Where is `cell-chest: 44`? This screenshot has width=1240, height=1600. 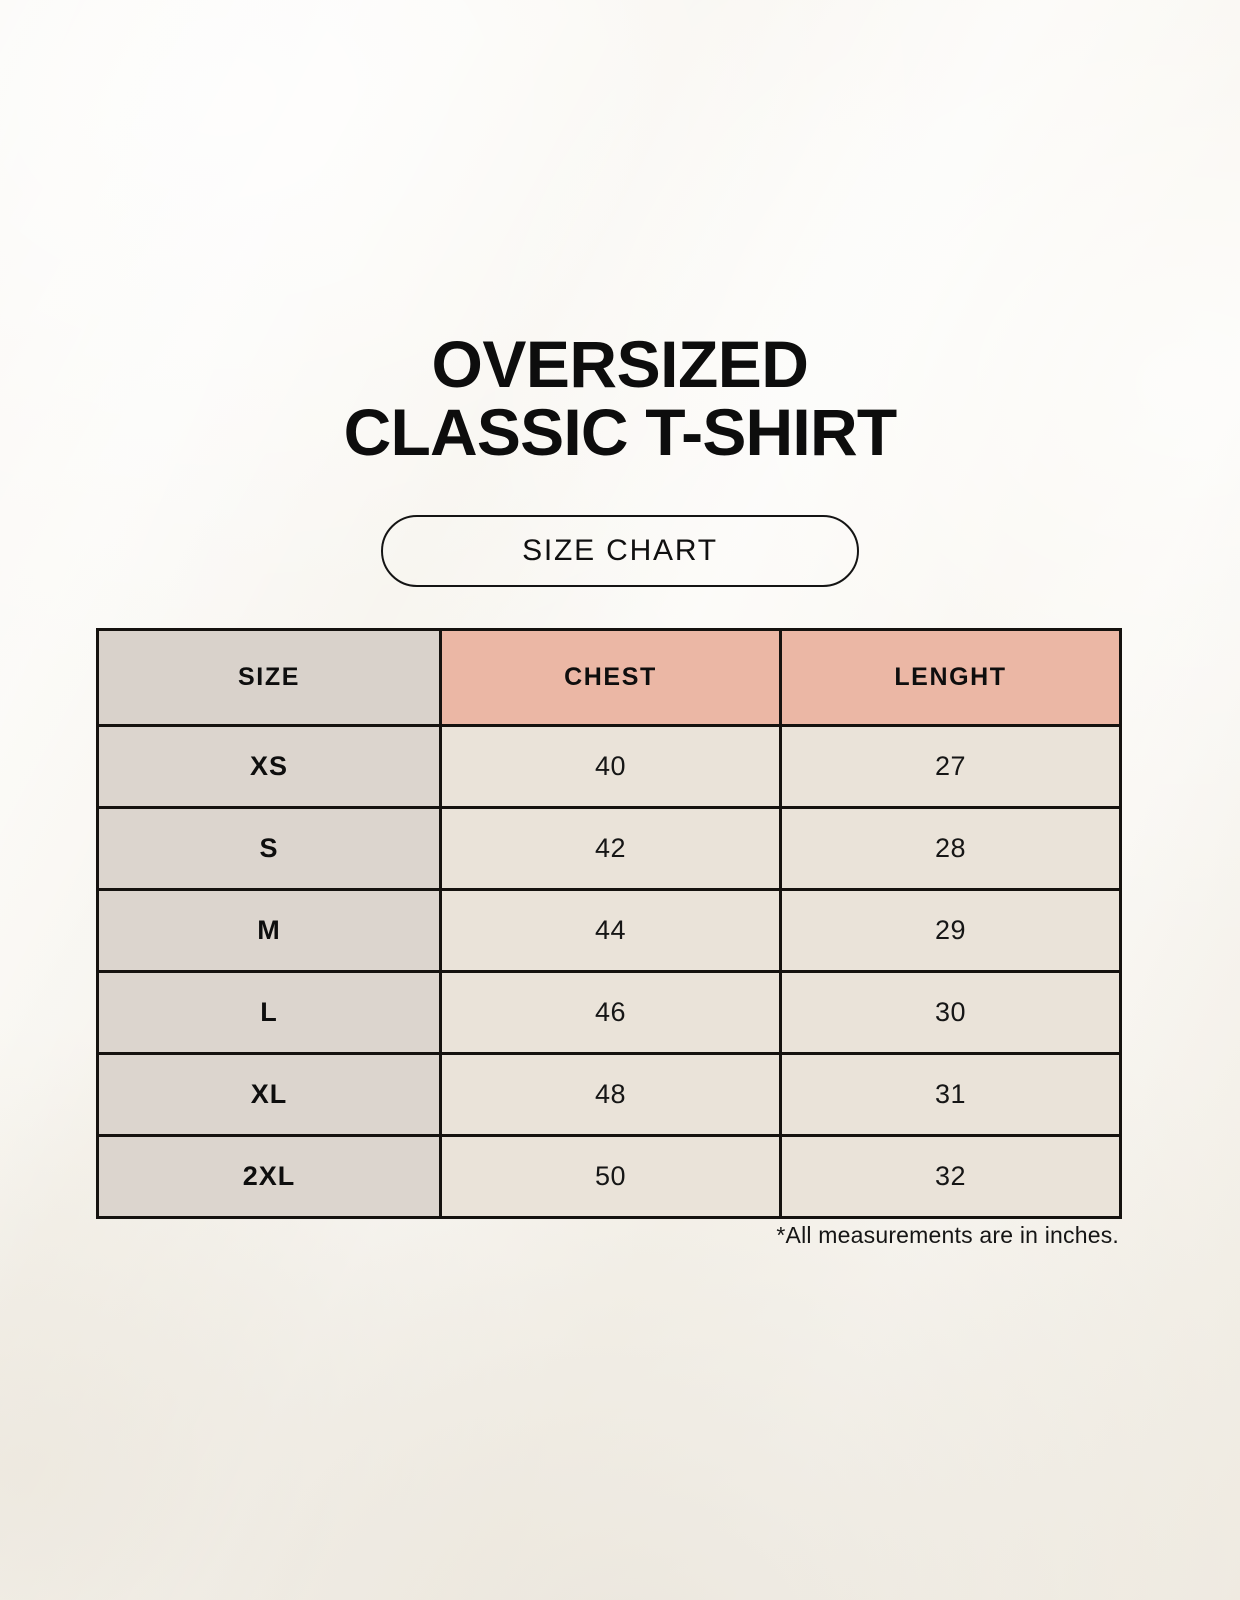
cell-chest: 44 is located at coordinates (610, 930).